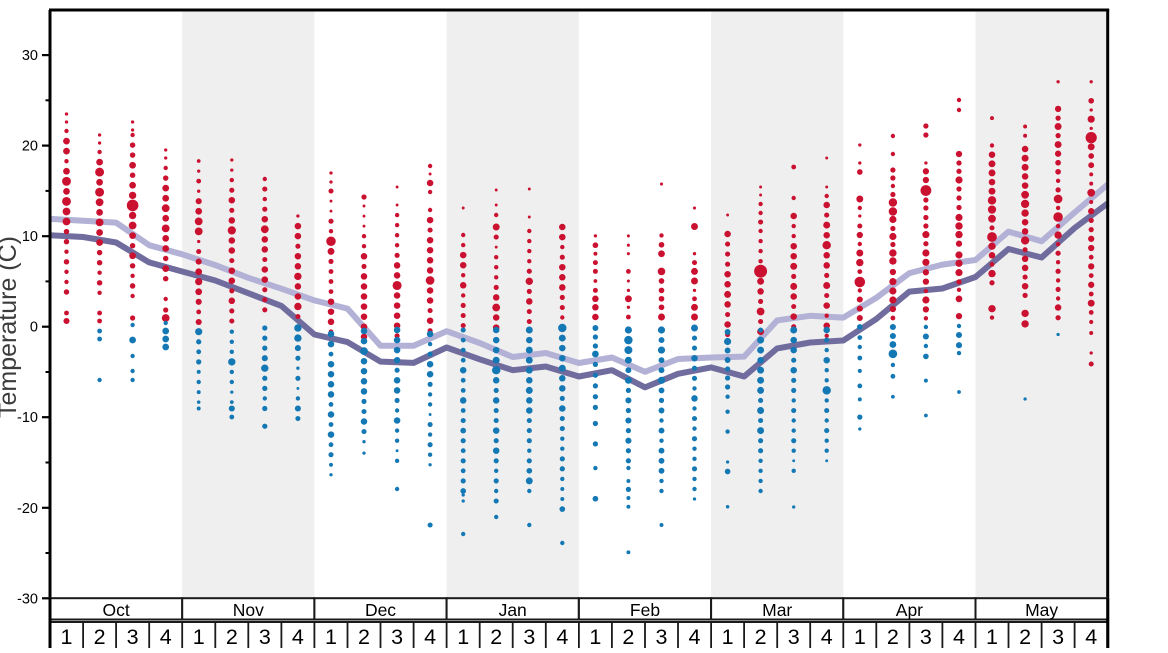 Image resolution: width=1168 pixels, height=653 pixels. What do you see at coordinates (34, 328) in the screenshot?
I see `svg-text: 0` at bounding box center [34, 328].